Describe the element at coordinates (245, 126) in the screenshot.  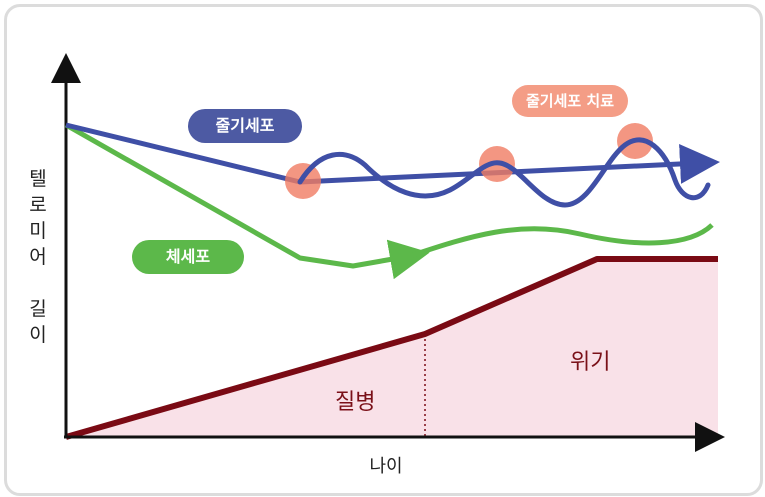
I see `stem-cell-label: 줄기세포` at that location.